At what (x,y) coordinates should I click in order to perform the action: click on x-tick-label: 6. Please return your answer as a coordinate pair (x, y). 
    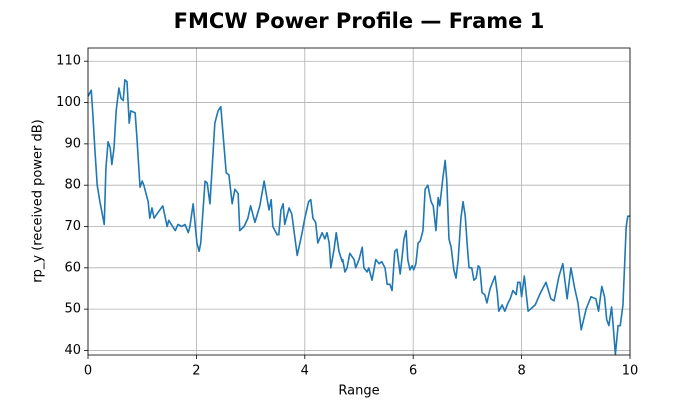
    Looking at the image, I should click on (413, 371).